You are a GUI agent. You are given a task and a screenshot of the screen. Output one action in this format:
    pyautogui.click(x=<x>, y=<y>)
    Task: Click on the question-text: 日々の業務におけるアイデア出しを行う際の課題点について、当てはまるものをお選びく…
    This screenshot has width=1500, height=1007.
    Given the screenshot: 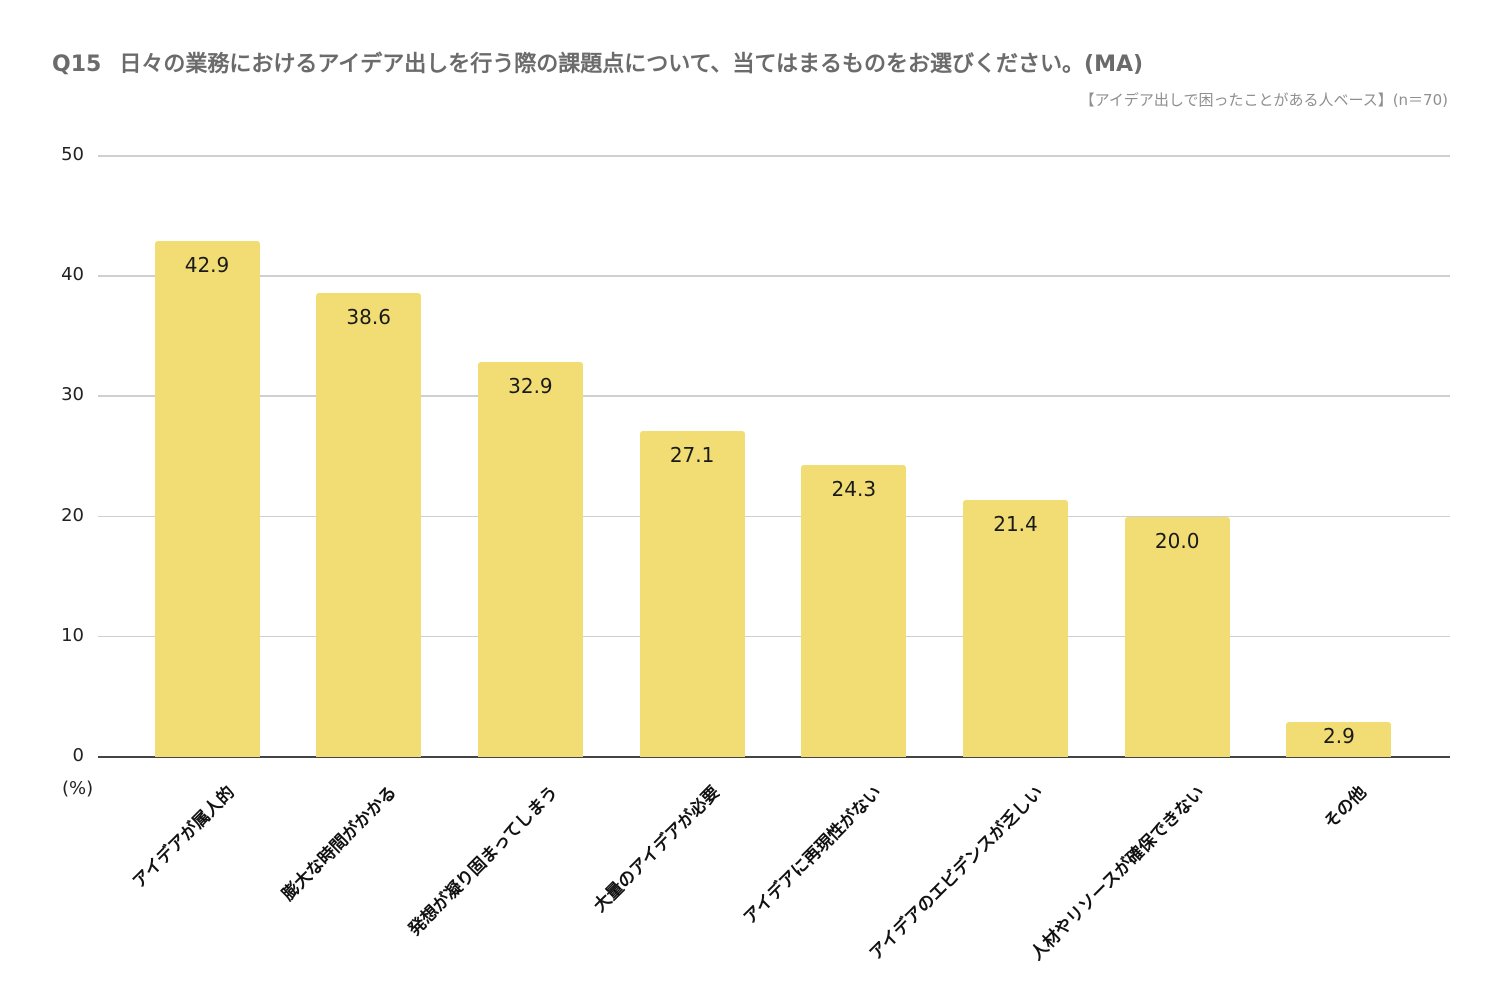 What is the action you would take?
    pyautogui.click(x=631, y=64)
    